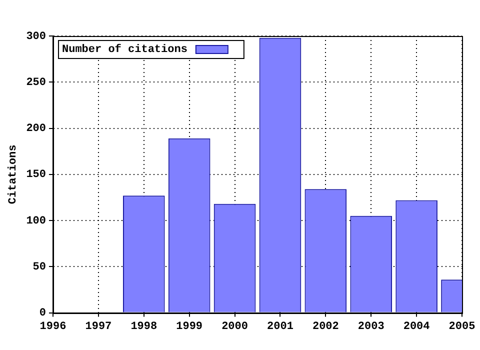 The height and width of the screenshot is (350, 480). Describe the element at coordinates (36, 129) in the screenshot. I see `y-tick-label: 200` at that location.